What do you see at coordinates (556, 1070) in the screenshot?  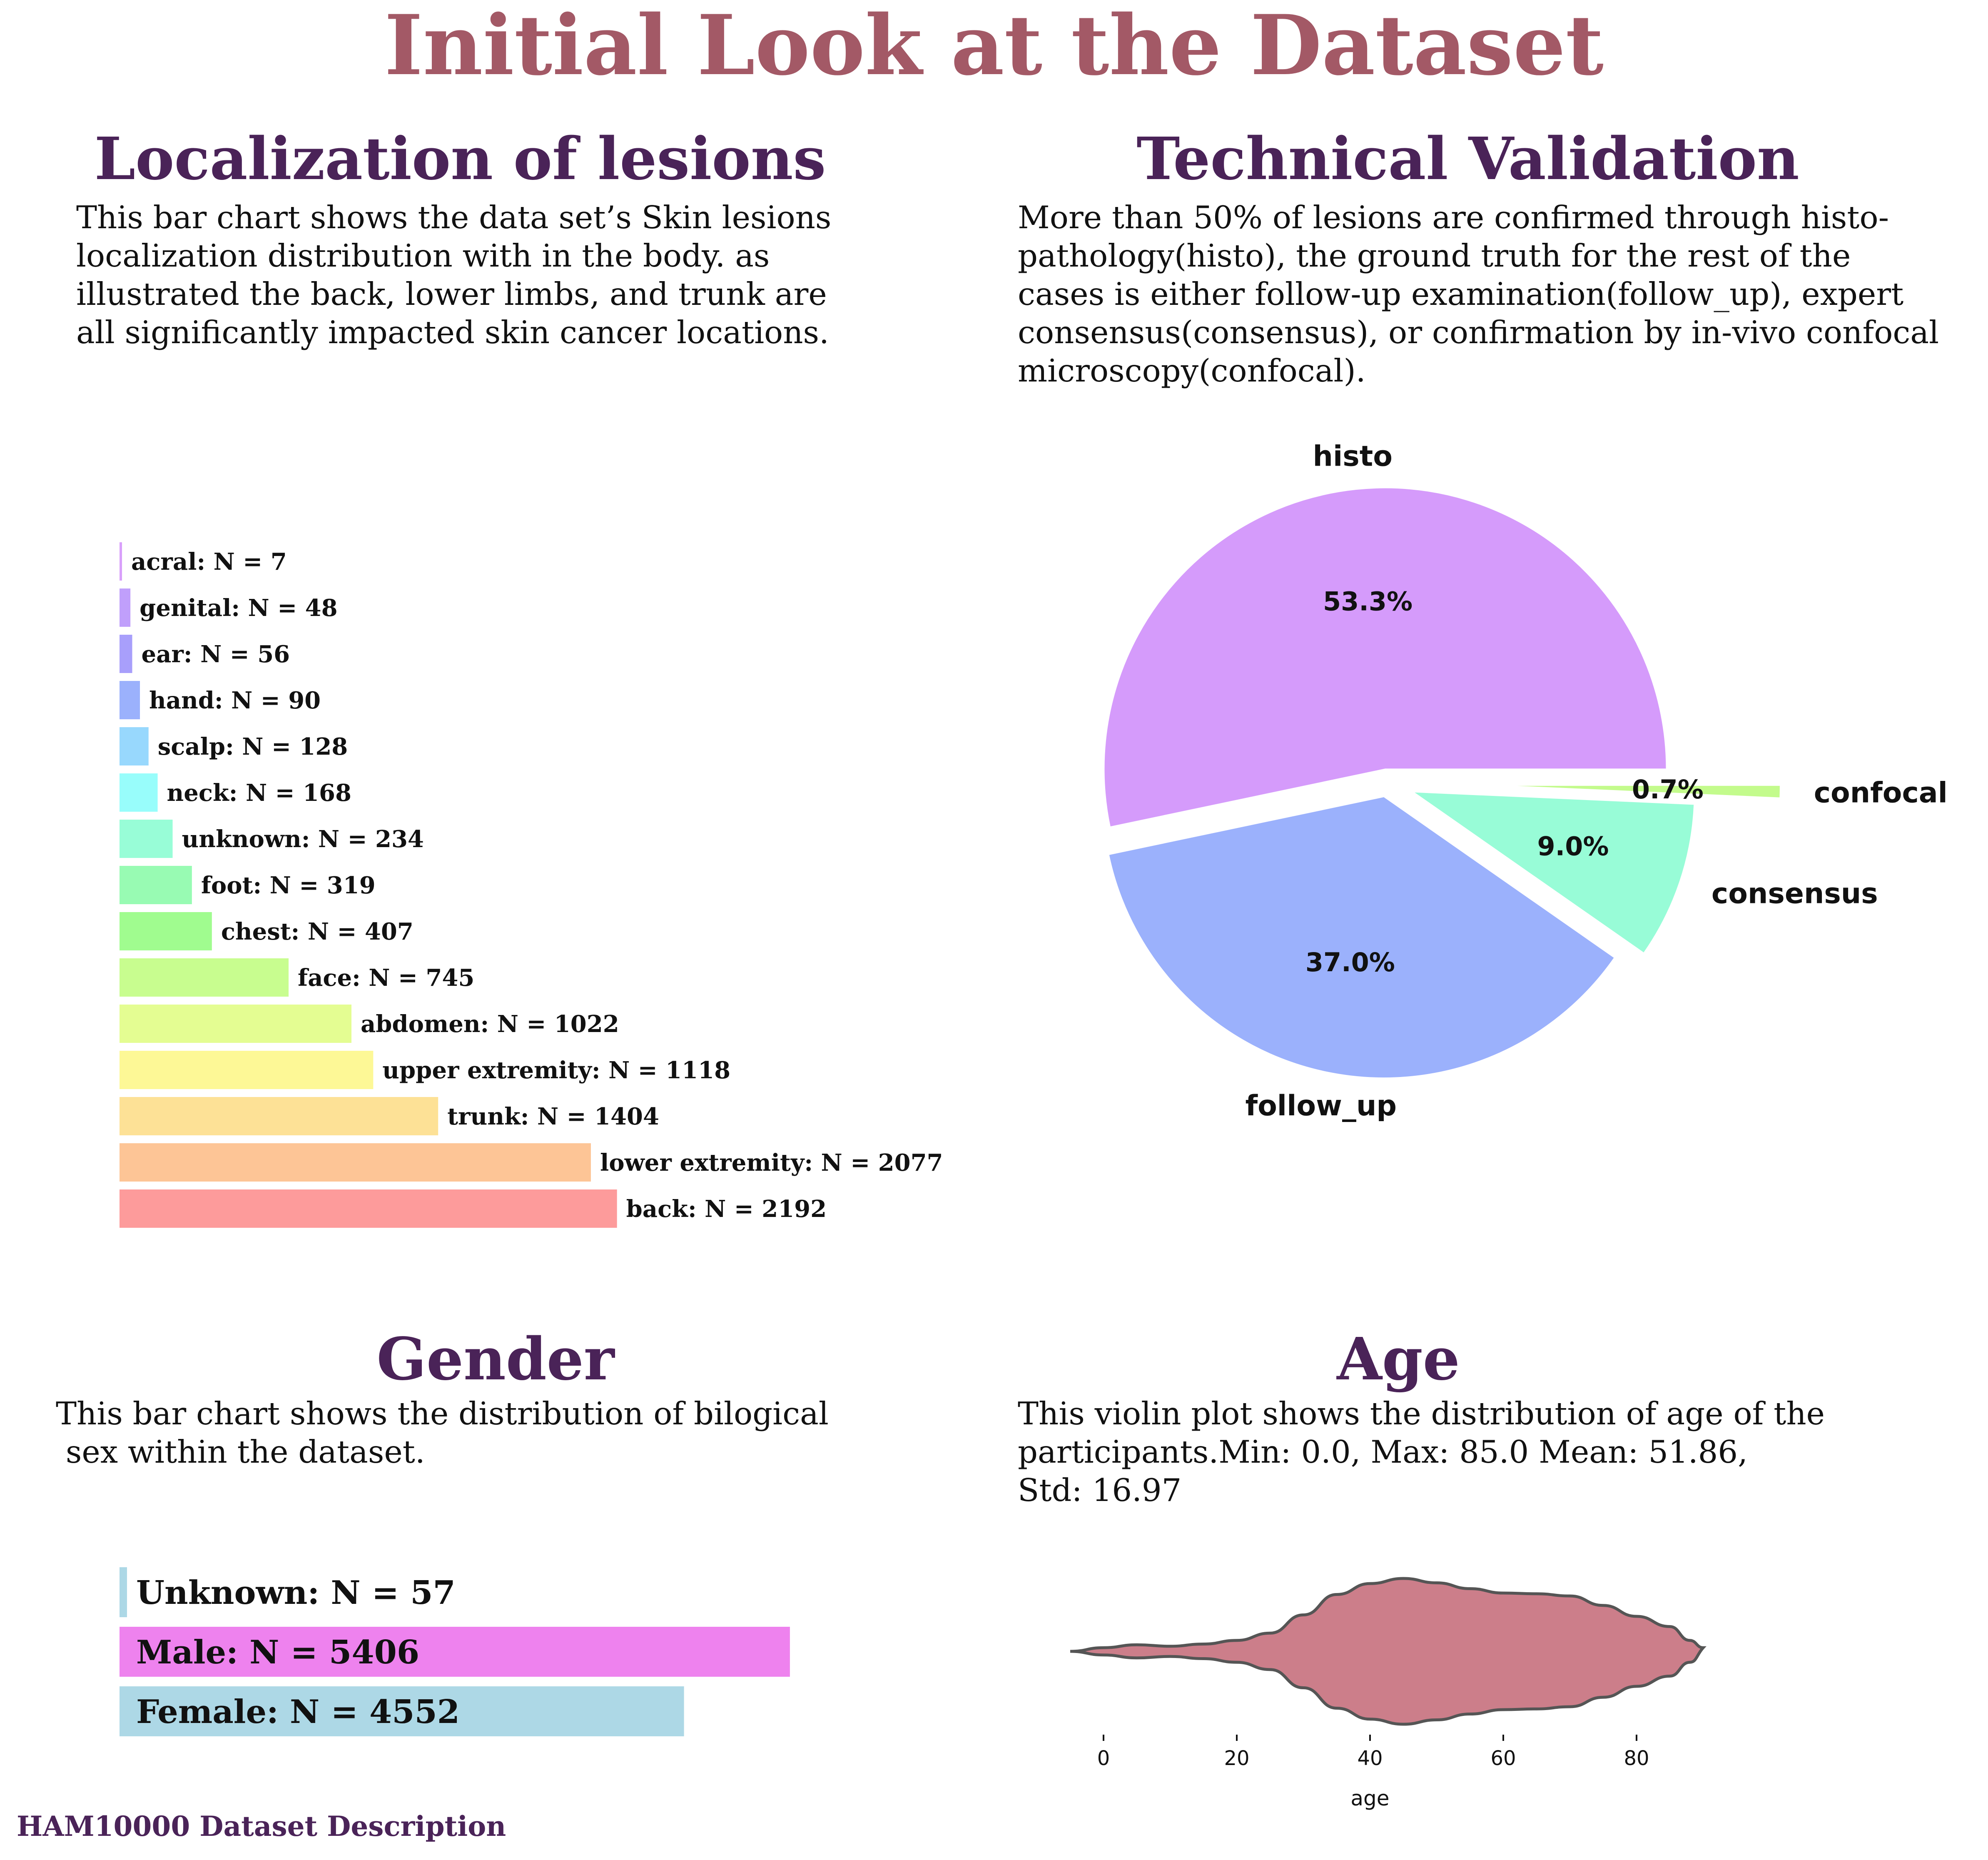 I see `localization-bar-label: upper extremity: N = 1118` at bounding box center [556, 1070].